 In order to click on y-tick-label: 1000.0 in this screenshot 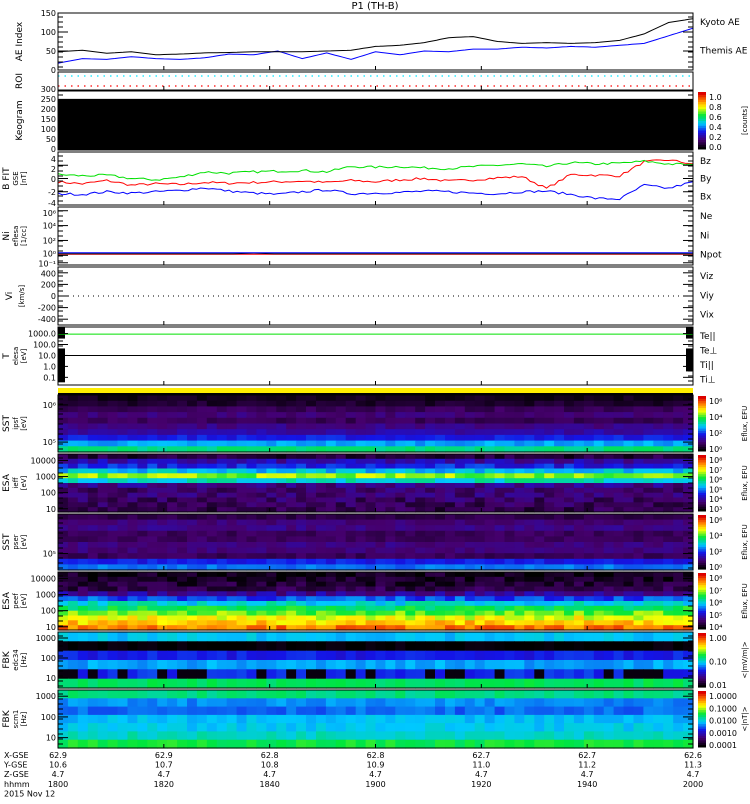, I will do `click(42, 334)`.